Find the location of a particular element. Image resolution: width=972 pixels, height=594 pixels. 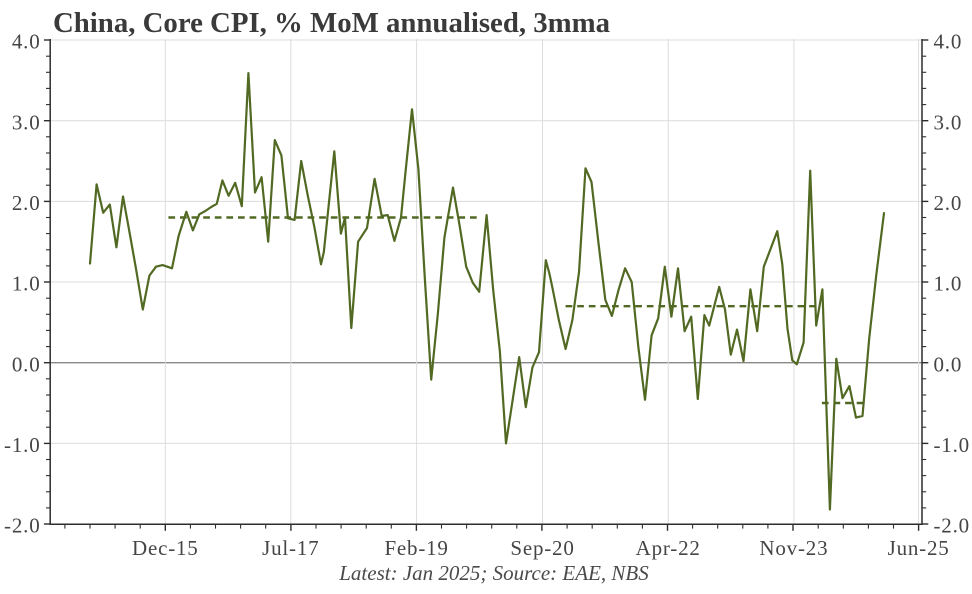

svg-text: Nov-23 is located at coordinates (793, 548).